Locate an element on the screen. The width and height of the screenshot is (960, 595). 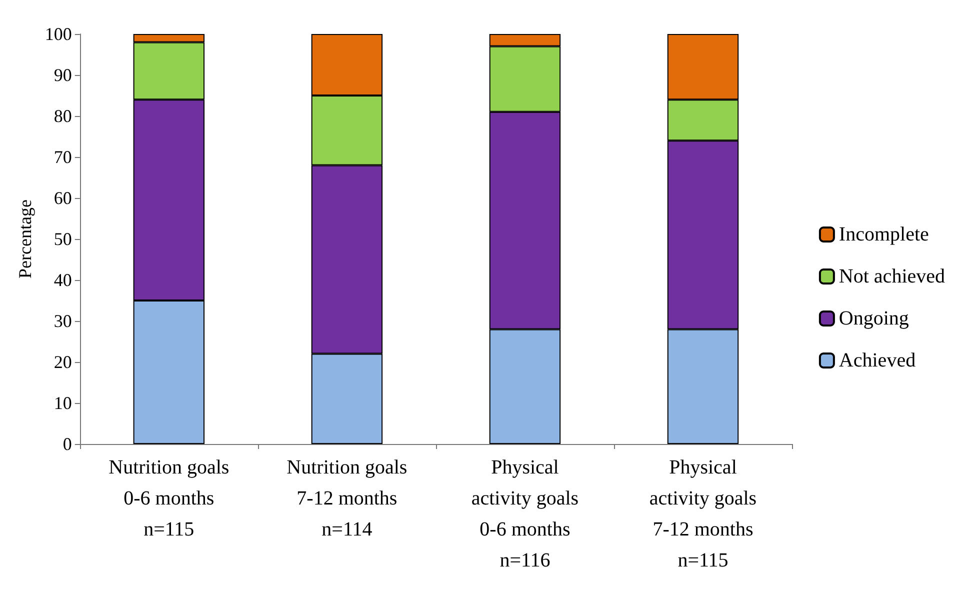
y-tick-label: 70 is located at coordinates (63, 157).